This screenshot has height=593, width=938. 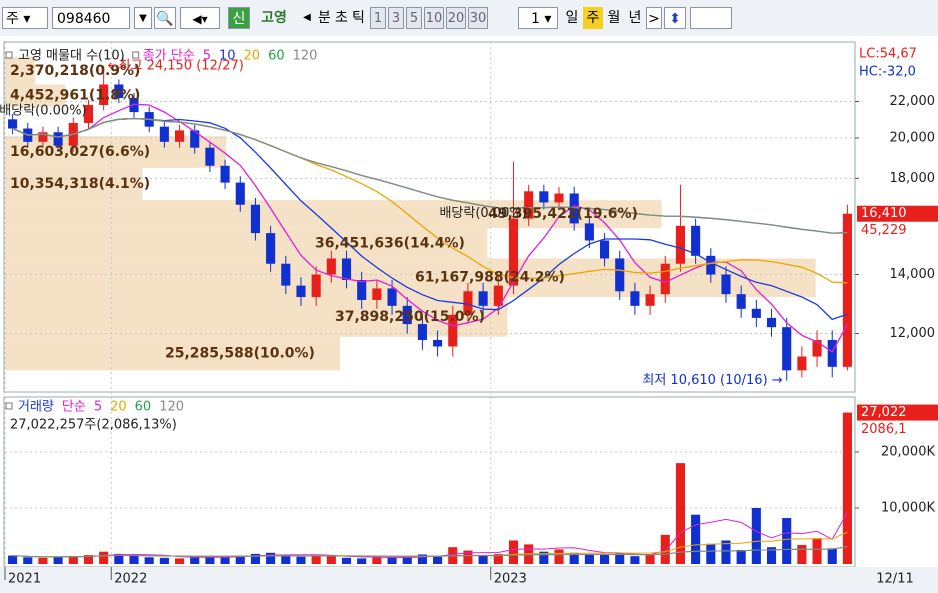 What do you see at coordinates (884, 213) in the screenshot?
I see `last-price-label: 16,410` at bounding box center [884, 213].